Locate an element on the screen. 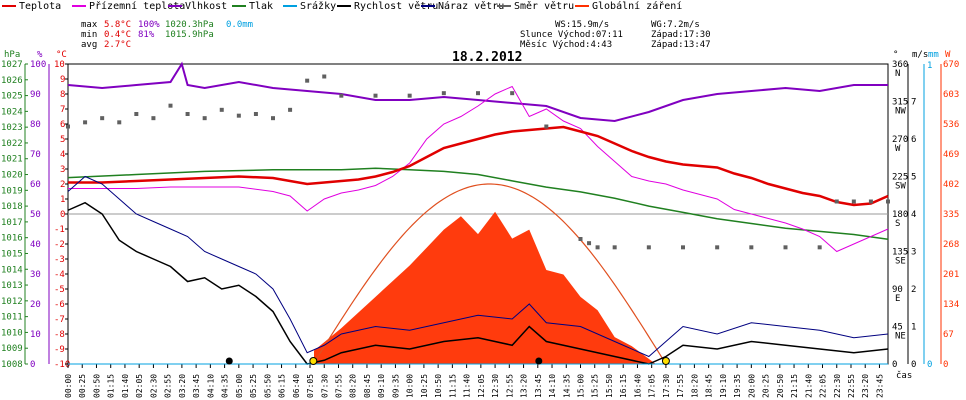 This screenshot has height=400, width=966. tick-dir-label: W is located at coordinates (898, 149).